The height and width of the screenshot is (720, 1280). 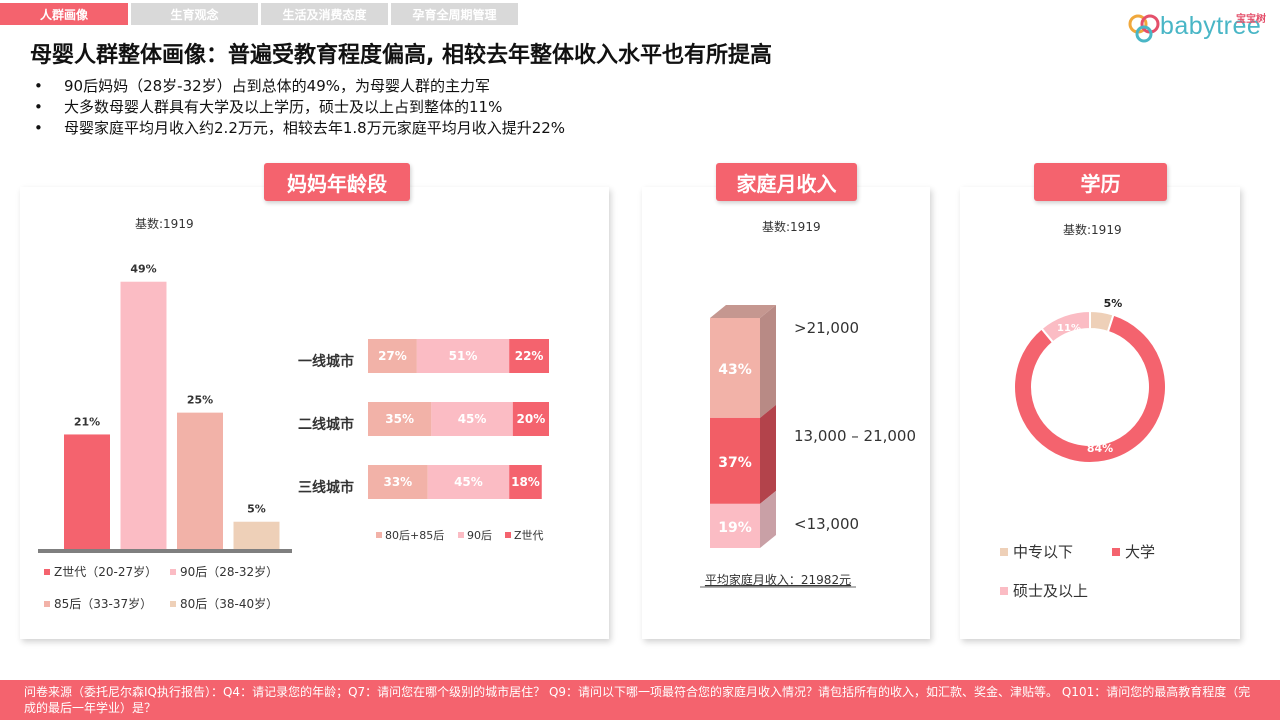 What do you see at coordinates (1251, 19) in the screenshot?
I see `logo-cn-text: 宝宝树` at bounding box center [1251, 19].